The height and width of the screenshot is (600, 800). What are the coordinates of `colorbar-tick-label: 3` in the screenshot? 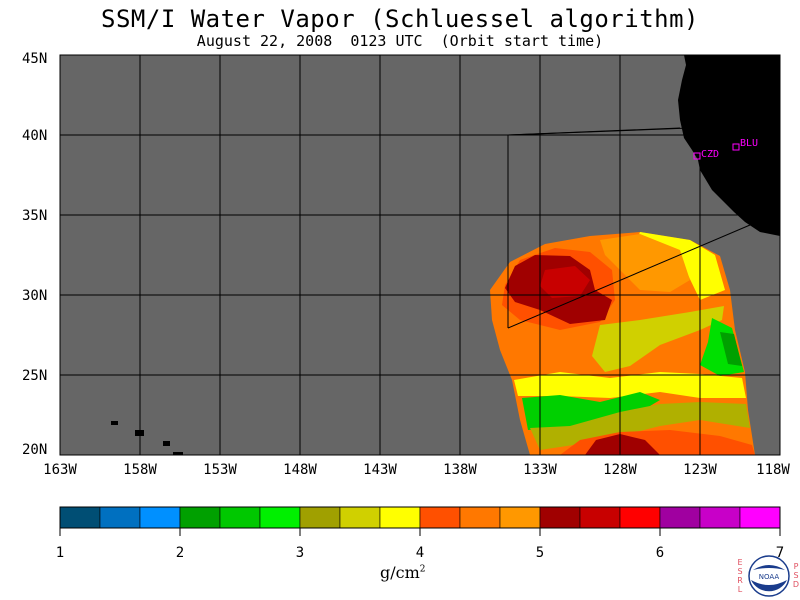 It's located at (300, 553).